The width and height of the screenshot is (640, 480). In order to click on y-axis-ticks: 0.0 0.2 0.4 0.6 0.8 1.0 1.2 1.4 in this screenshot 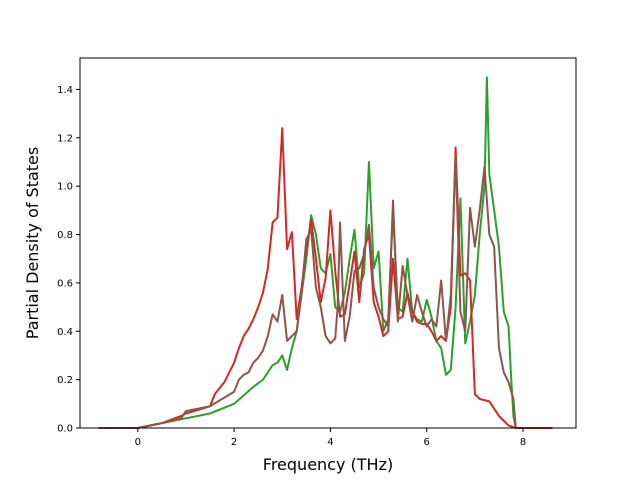, I will do `click(68, 260)`.